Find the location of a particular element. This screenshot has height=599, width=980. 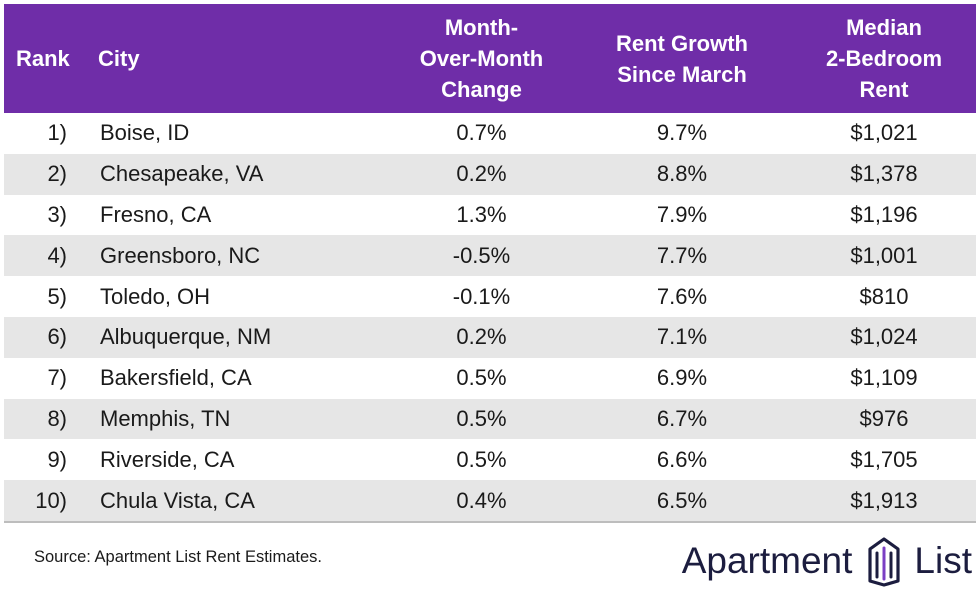

header-rank: Rank is located at coordinates (43, 58).